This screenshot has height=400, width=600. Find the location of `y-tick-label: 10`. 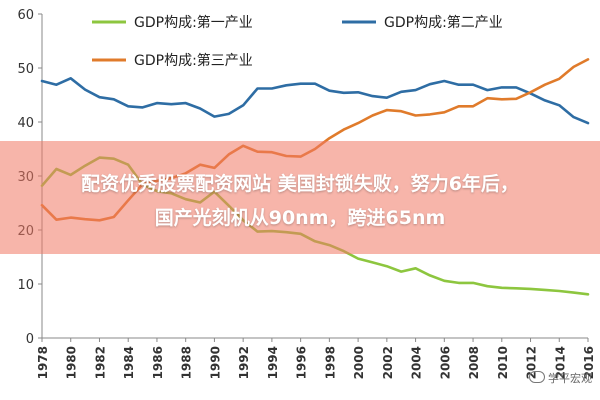

y-tick-label: 10 is located at coordinates (25, 285).